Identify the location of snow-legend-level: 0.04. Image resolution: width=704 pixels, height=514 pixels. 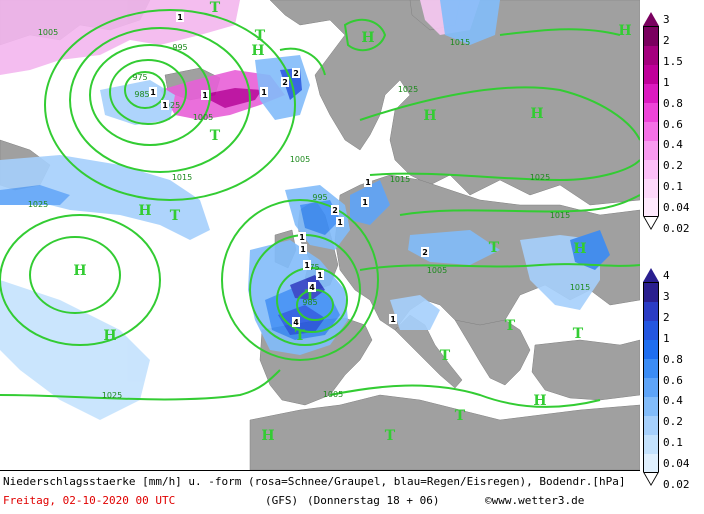
(676, 208).